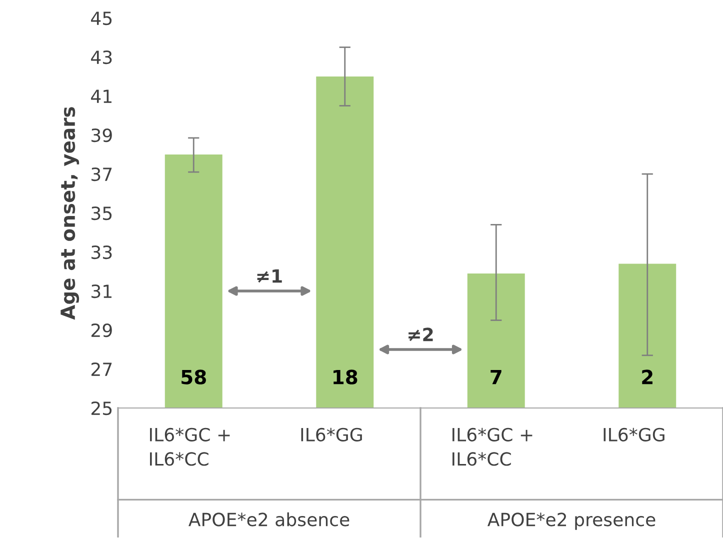 This screenshot has width=723, height=539. Describe the element at coordinates (101, 369) in the screenshot. I see `y-tick-label: 27` at that location.